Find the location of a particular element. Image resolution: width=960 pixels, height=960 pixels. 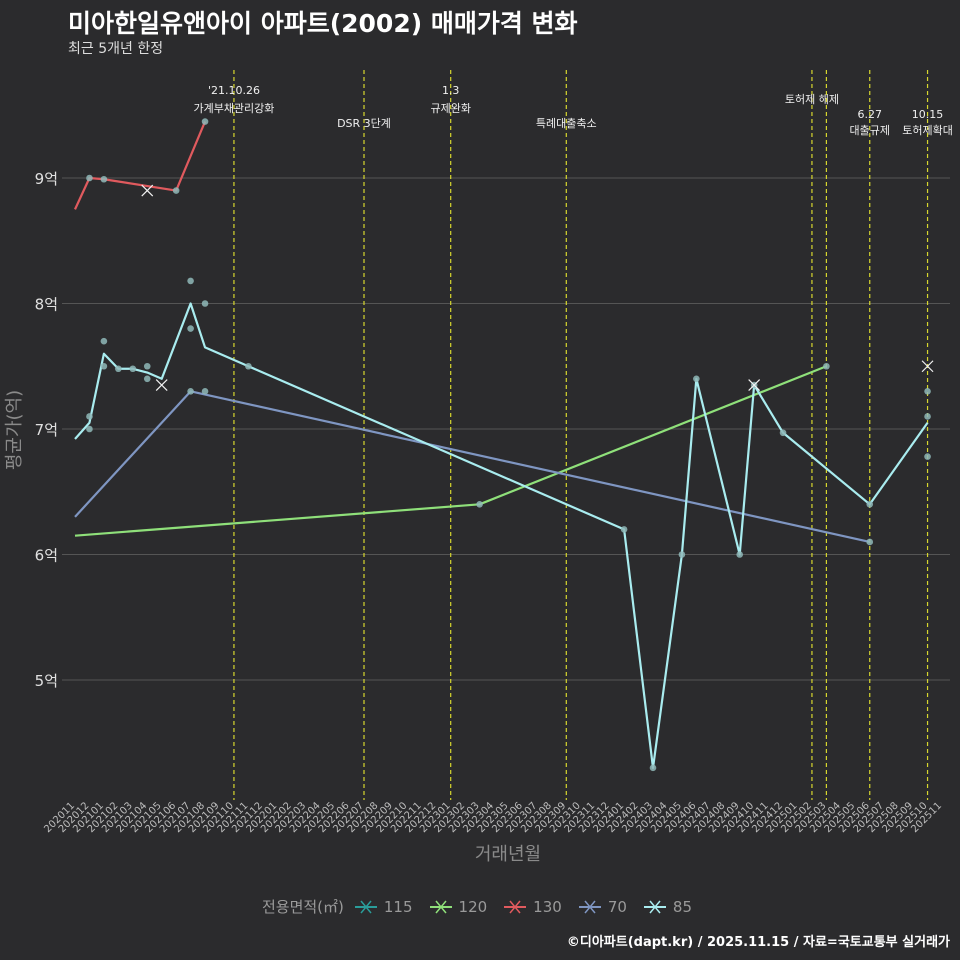

event-label-date: 1.3 is located at coordinates (451, 90).